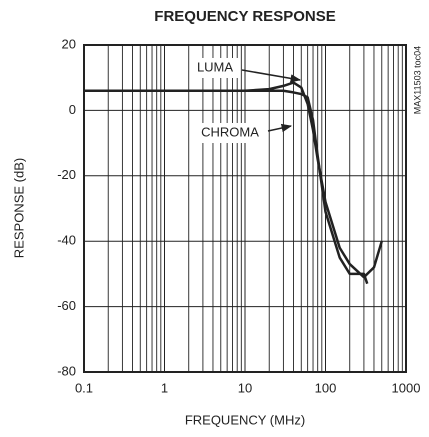 This screenshot has width=429, height=437. Describe the element at coordinates (66, 370) in the screenshot. I see `y-tick-label: -80` at that location.